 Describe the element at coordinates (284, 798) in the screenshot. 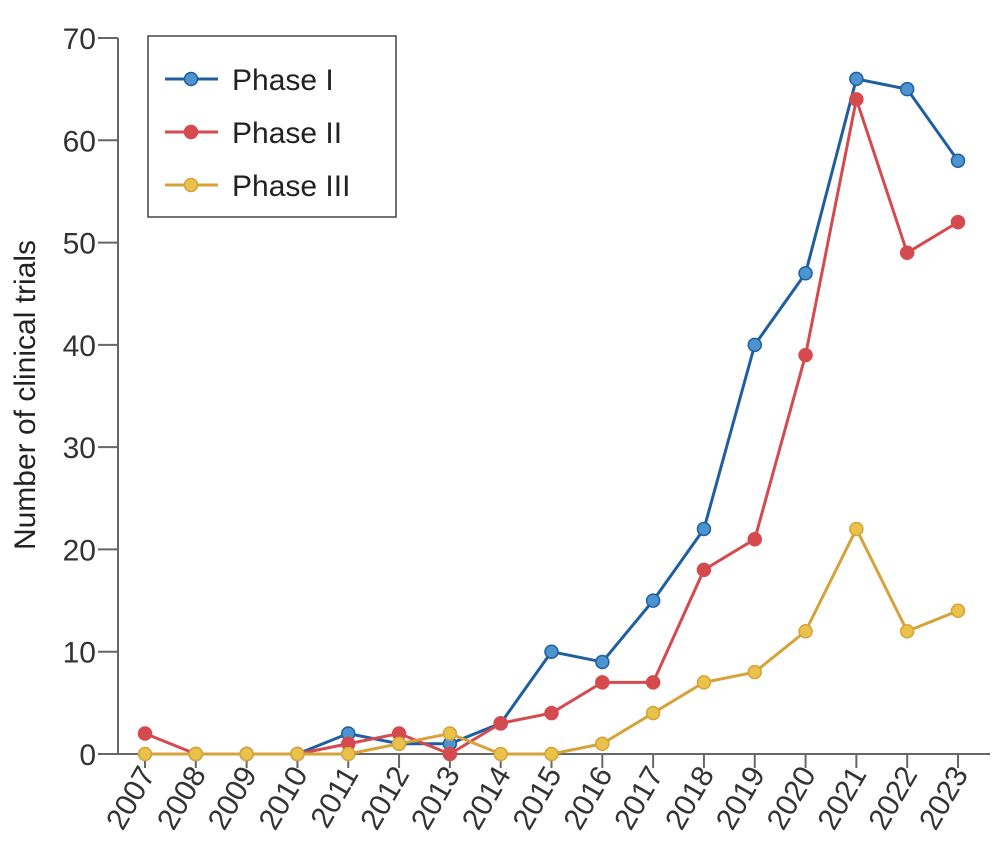

I see `x-tick-label: 2010` at that location.